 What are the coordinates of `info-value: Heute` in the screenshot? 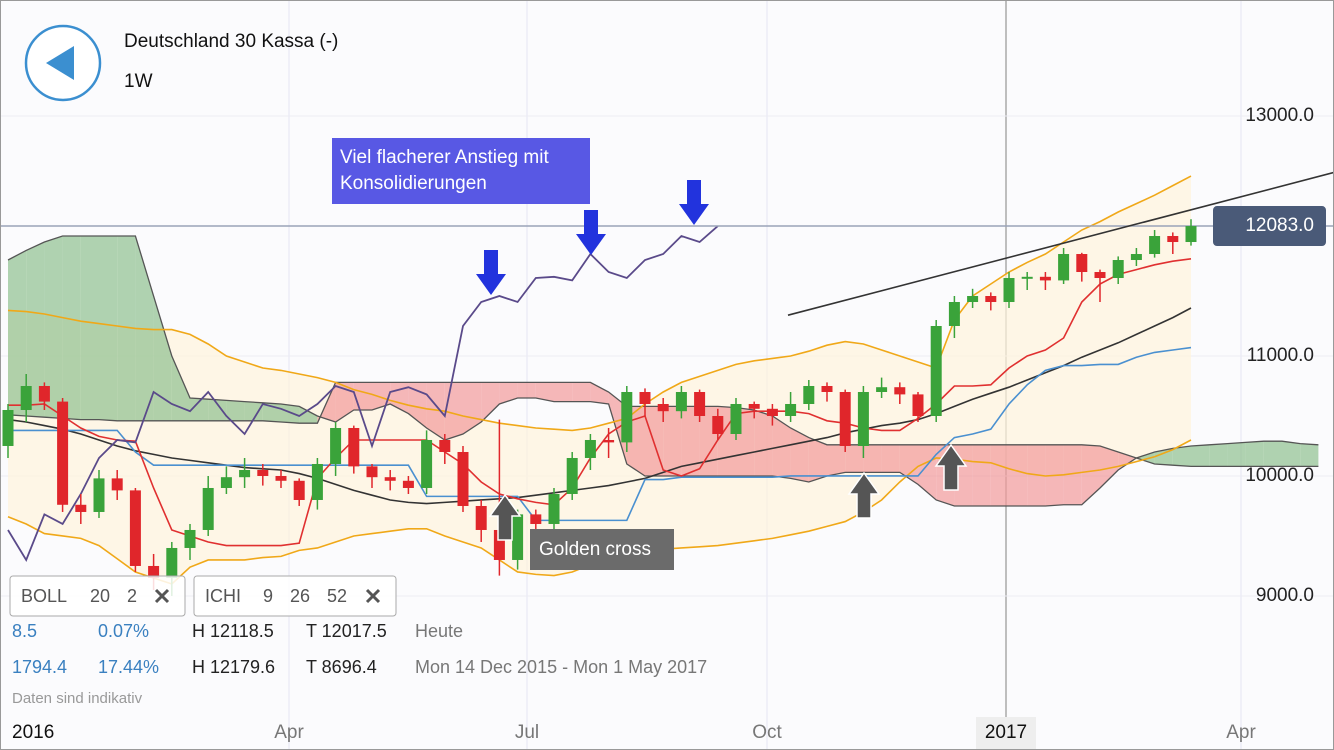 It's located at (439, 631).